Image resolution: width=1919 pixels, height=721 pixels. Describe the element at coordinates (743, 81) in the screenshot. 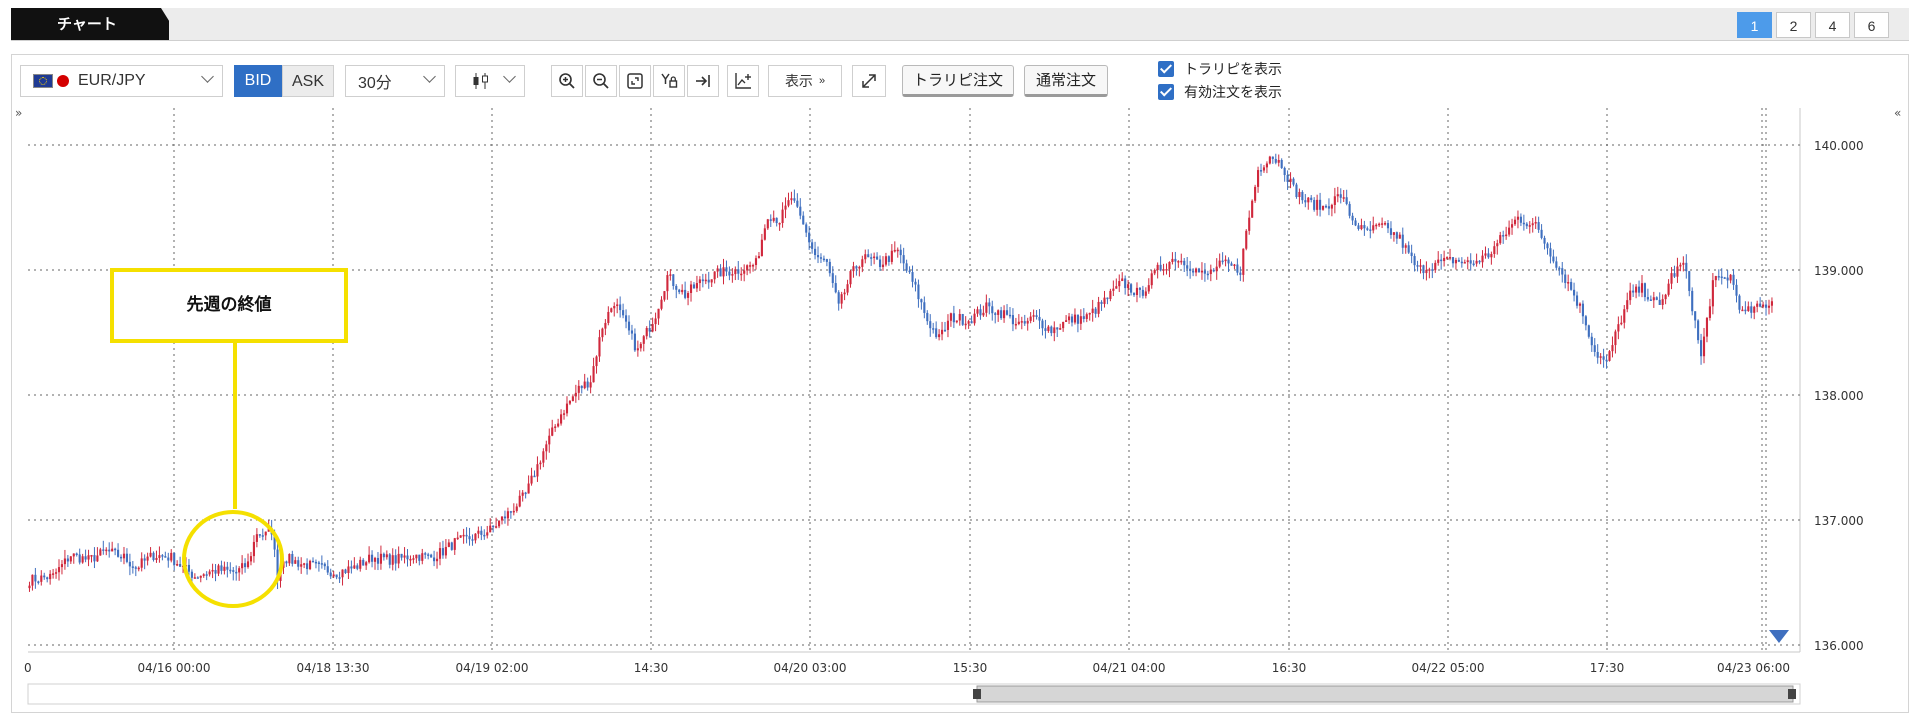

I see `add-indicator-button` at that location.